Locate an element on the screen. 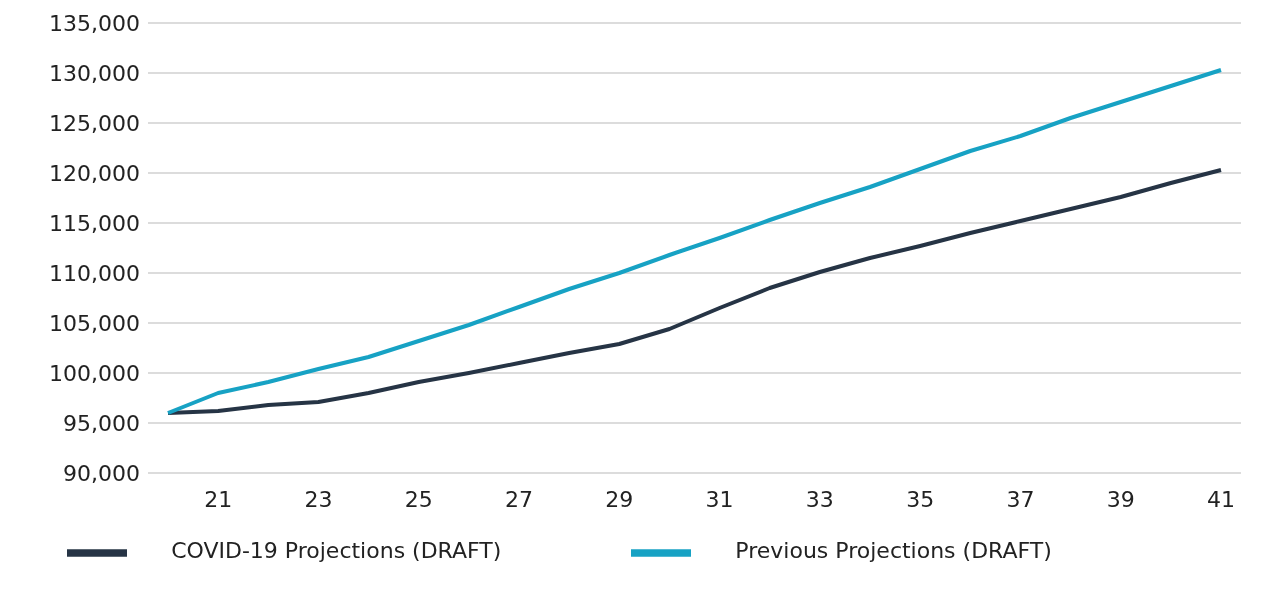 This screenshot has width=1269, height=595. y-tick-label: 95,000 is located at coordinates (101, 423).